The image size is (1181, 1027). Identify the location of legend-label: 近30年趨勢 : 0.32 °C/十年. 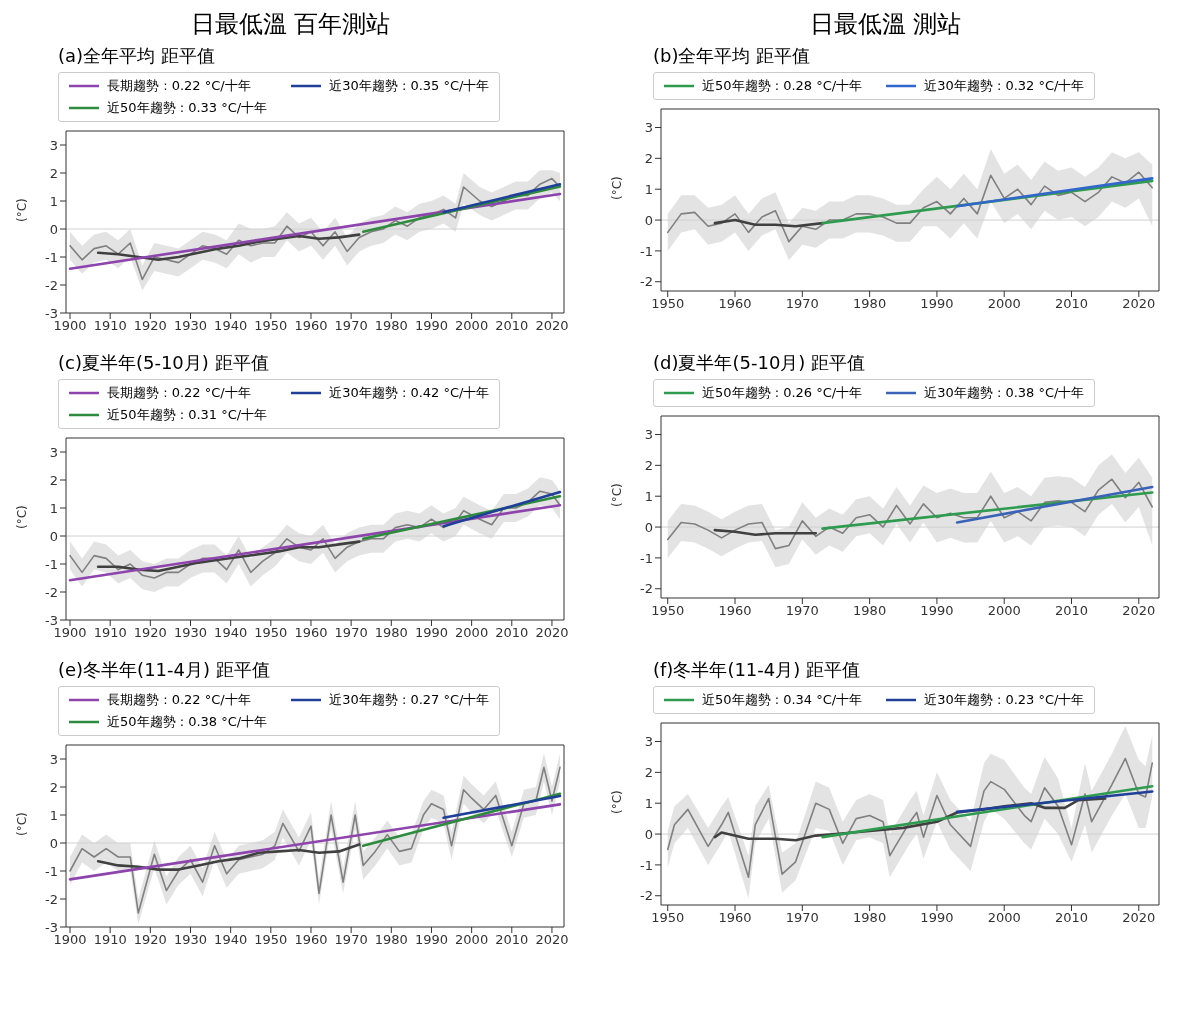
(1004, 86).